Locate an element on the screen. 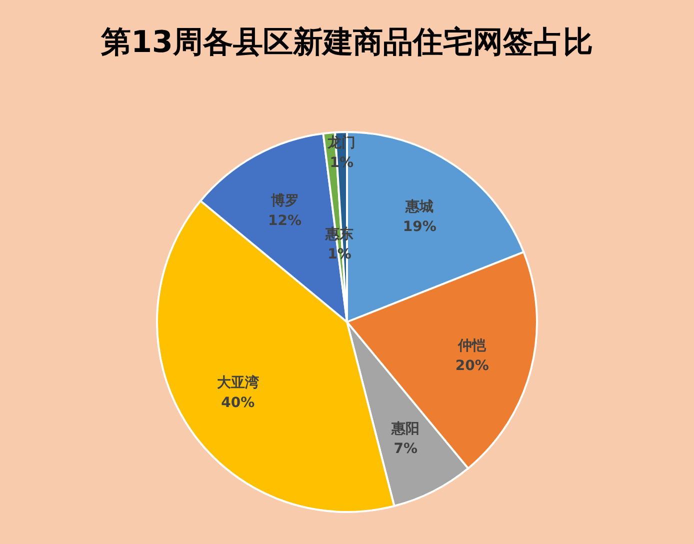 This screenshot has height=544, width=694. slice-label: 惠城 is located at coordinates (419, 207).